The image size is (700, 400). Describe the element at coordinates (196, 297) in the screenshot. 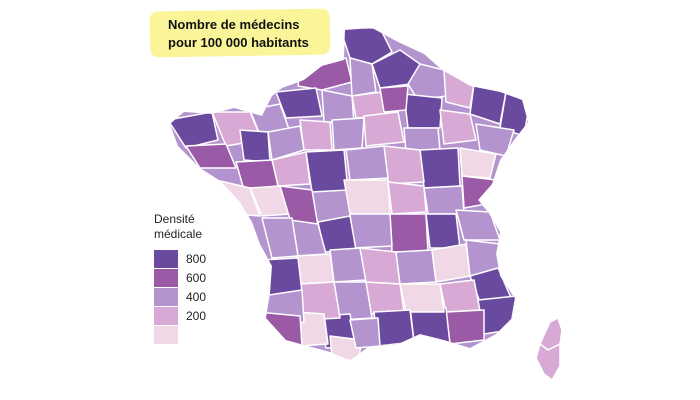

I see `legend-label: 400` at that location.